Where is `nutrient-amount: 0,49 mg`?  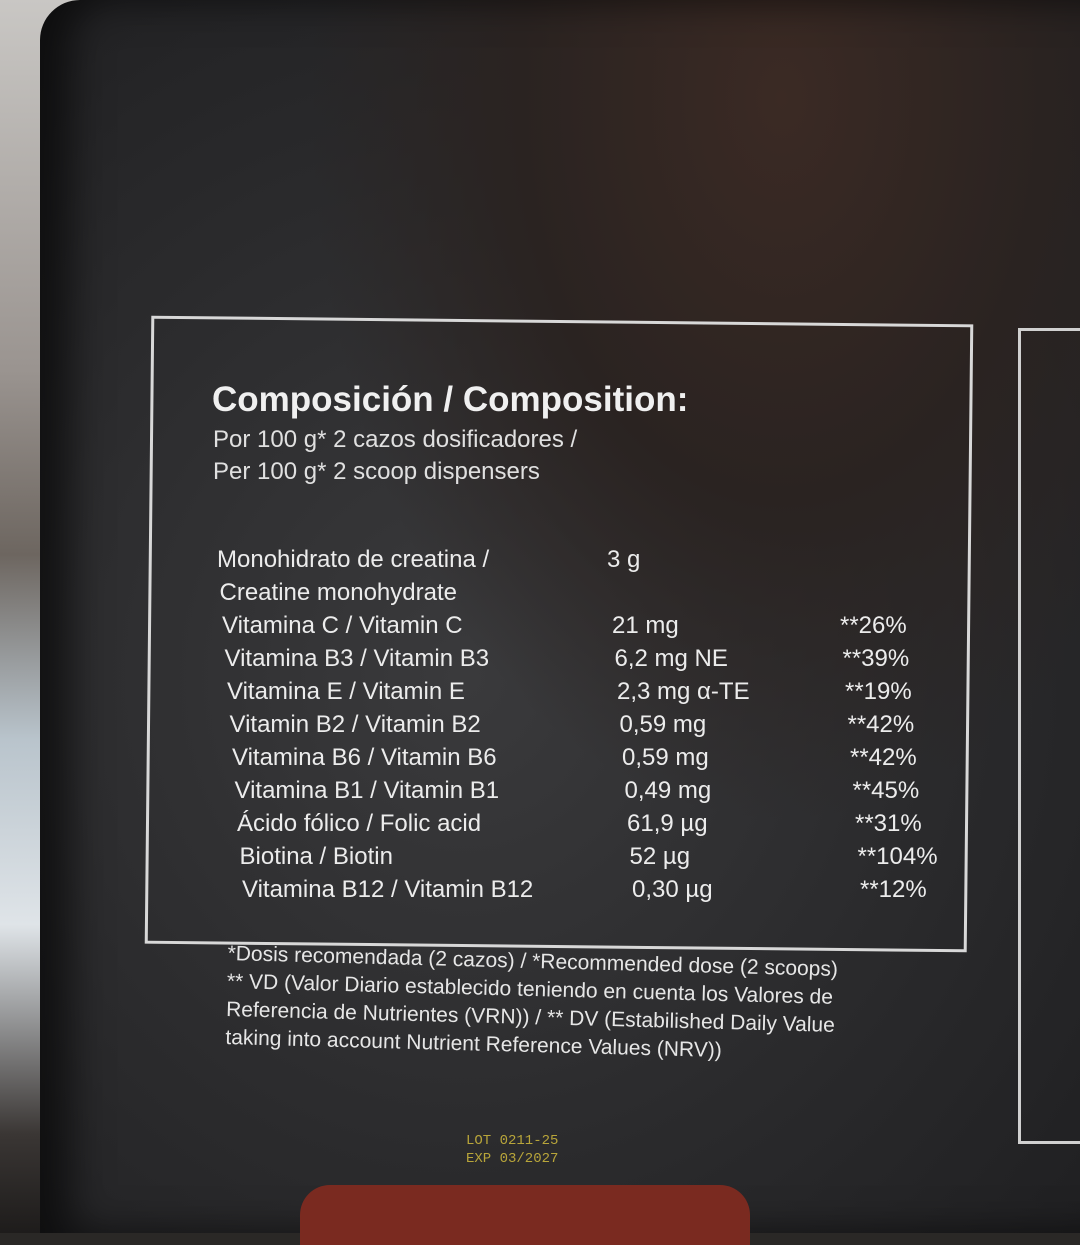
nutrient-amount: 0,49 mg is located at coordinates (668, 790).